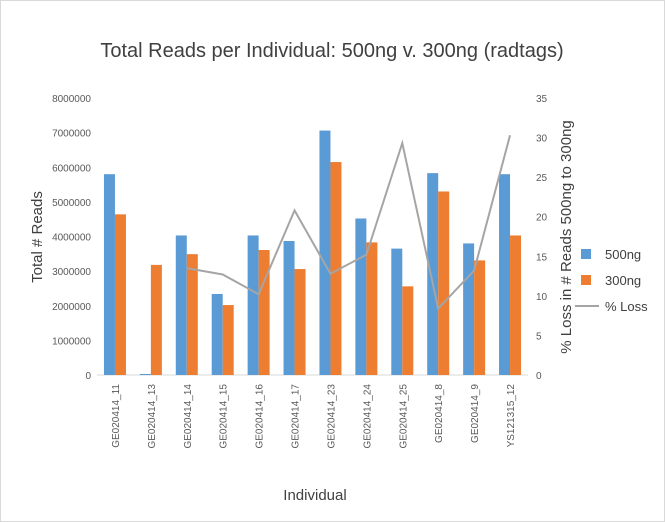 This screenshot has width=665, height=522. I want to click on legend: 500ng 300ng % Loss, so click(611, 280).